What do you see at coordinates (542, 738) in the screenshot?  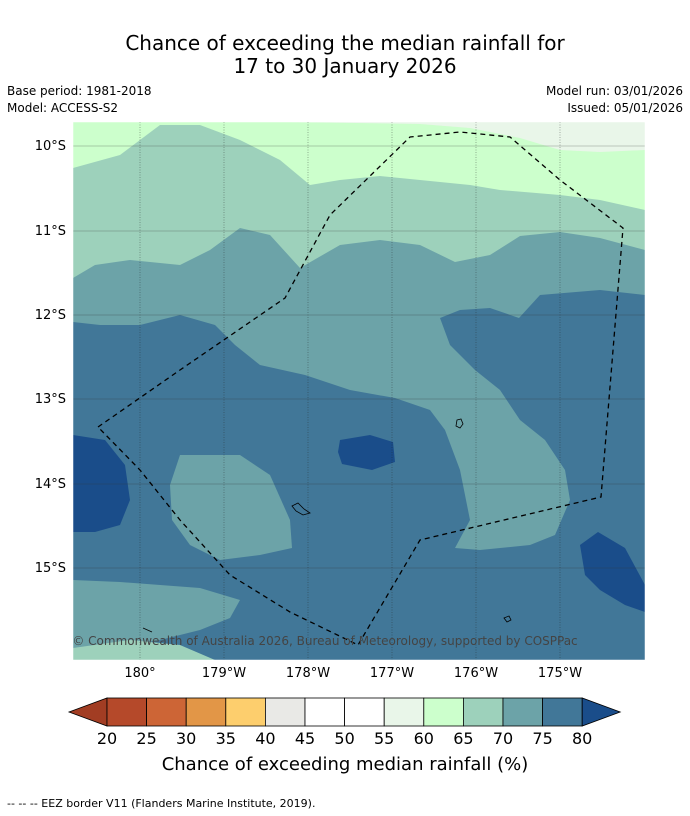 I see `colorbar-tick-label: 75` at bounding box center [542, 738].